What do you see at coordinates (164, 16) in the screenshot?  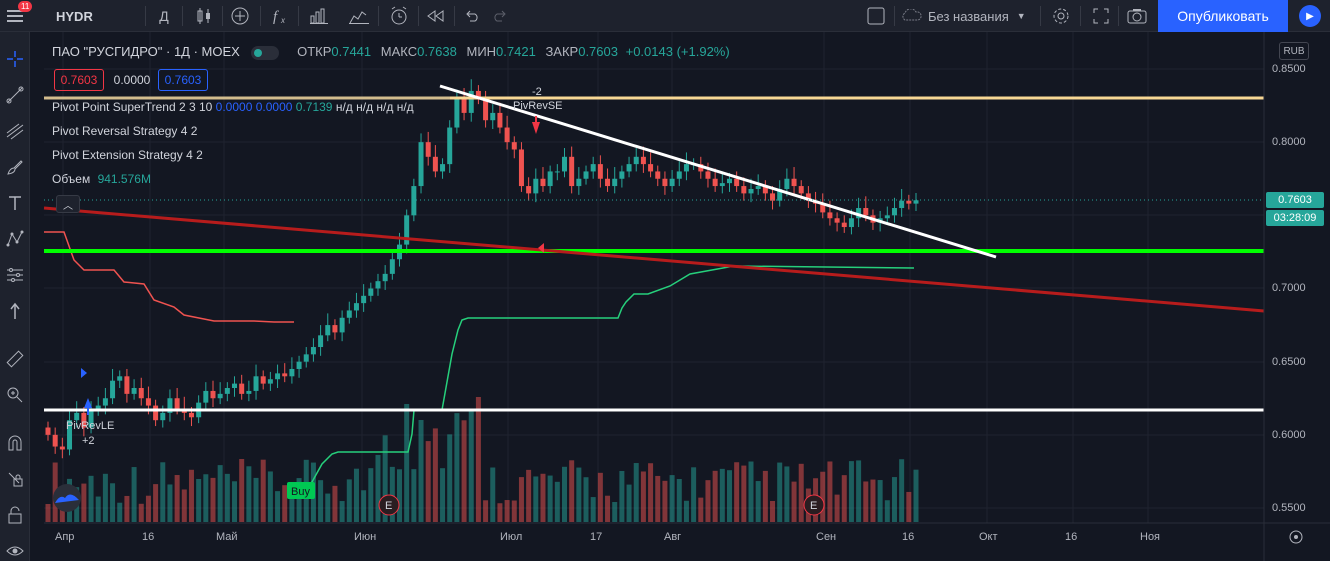 I see `interval-button: Д` at bounding box center [164, 16].